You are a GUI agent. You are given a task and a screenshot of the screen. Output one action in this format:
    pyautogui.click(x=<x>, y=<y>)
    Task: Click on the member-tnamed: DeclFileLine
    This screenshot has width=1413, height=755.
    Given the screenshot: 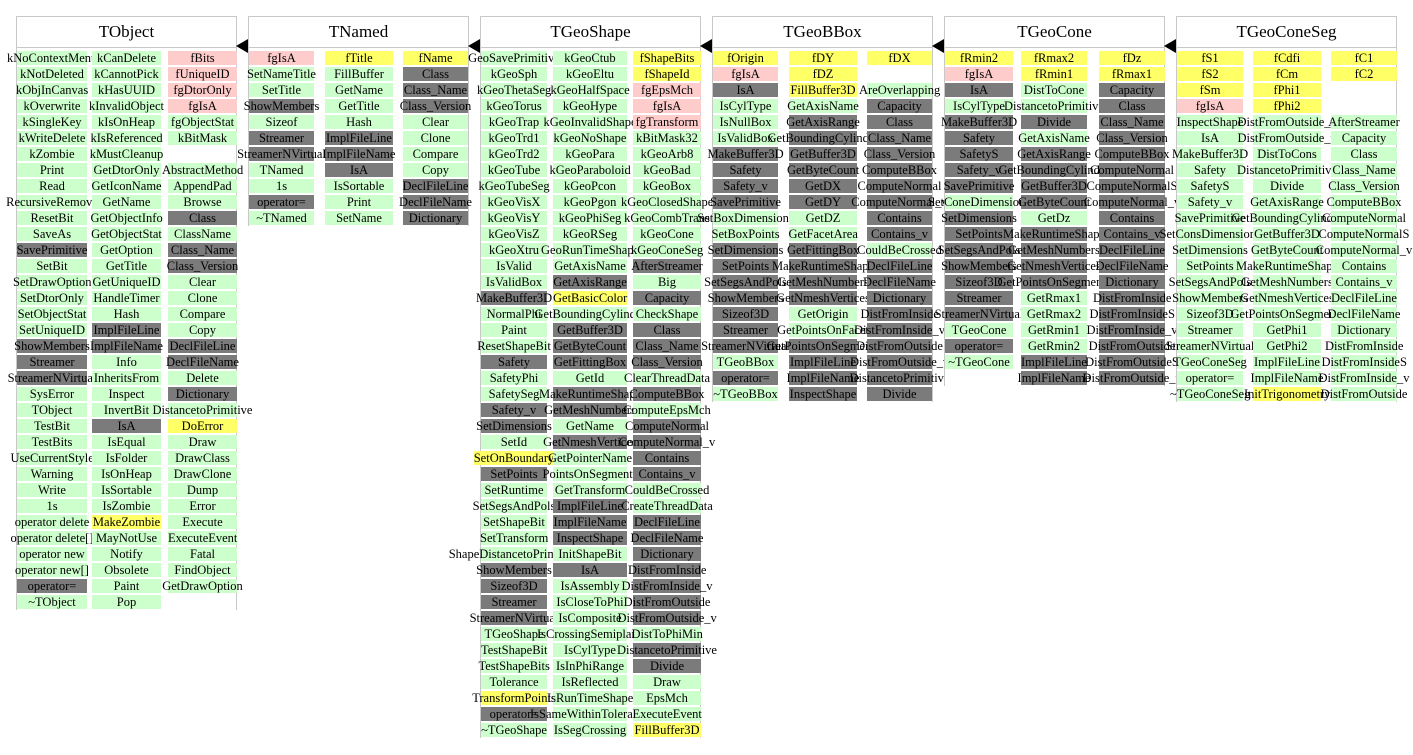 What is the action you would take?
    pyautogui.click(x=435, y=186)
    